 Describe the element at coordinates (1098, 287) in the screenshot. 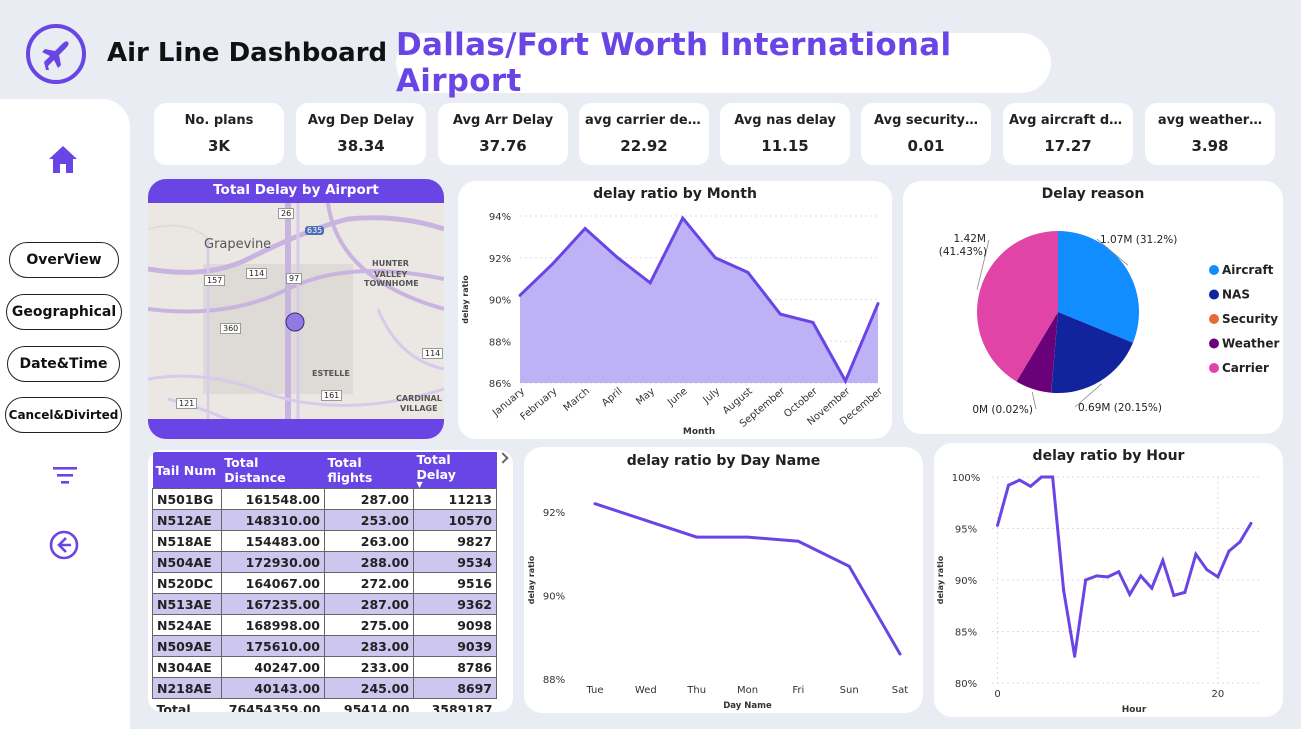

I see `pie-slice-aircraft` at that location.